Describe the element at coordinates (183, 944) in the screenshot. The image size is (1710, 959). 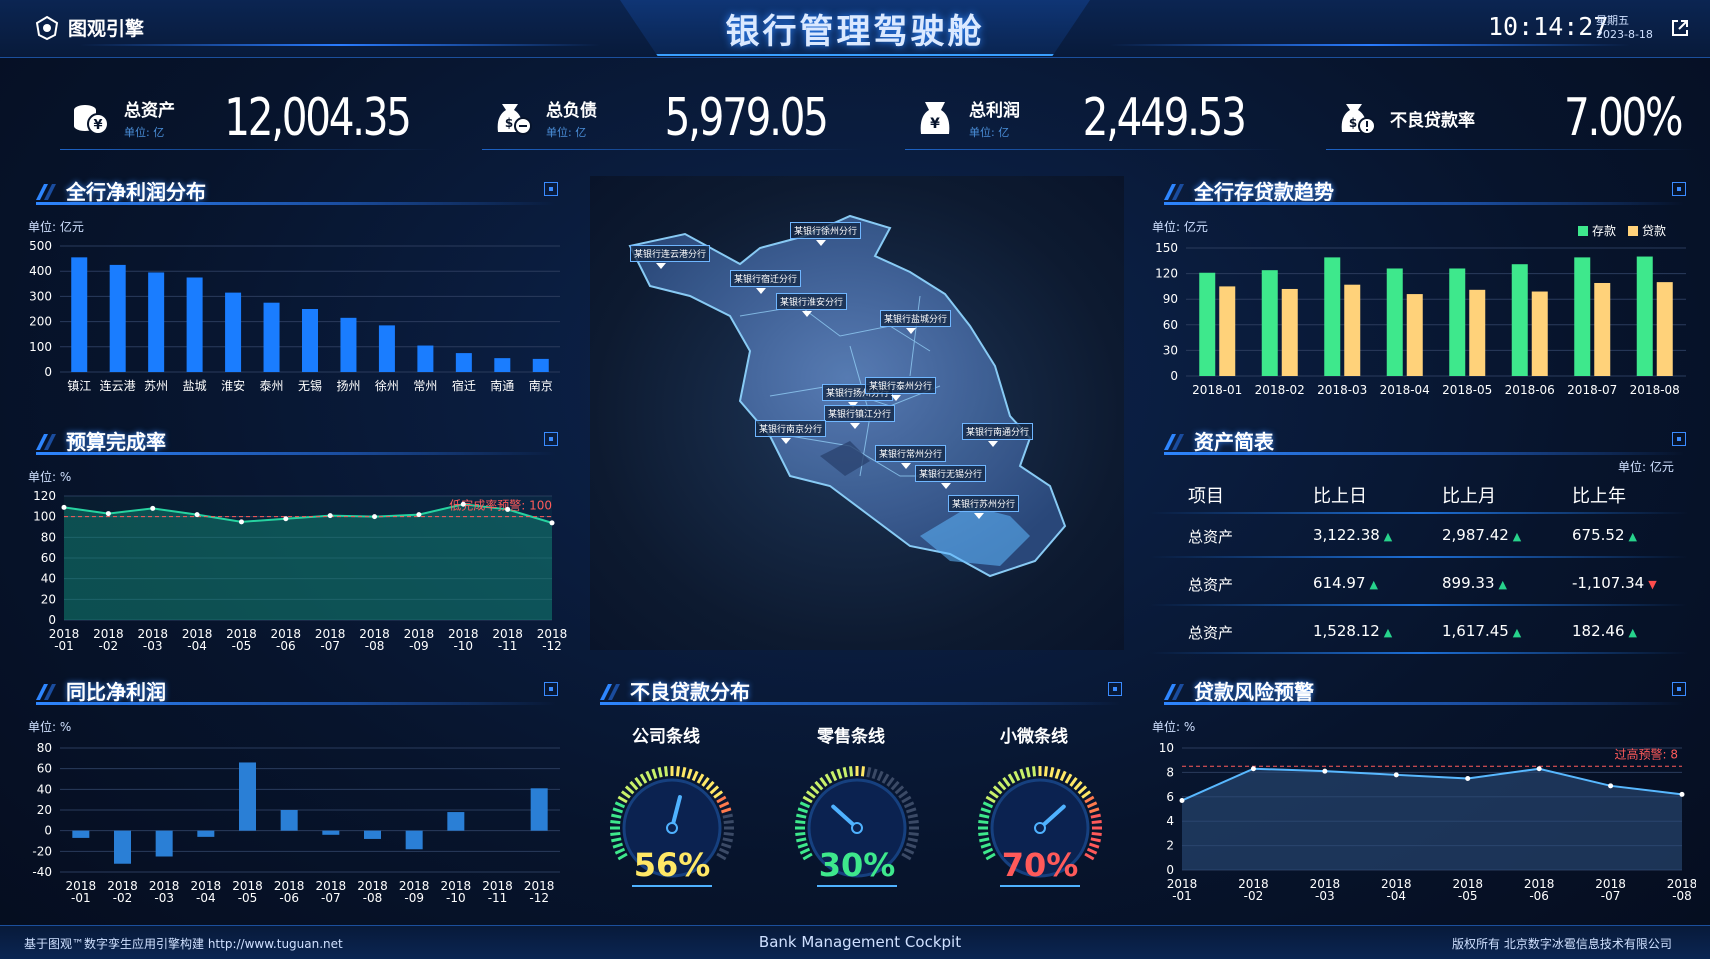
I see `footer-credit: 基于图观™数字孪生应用引擎构建 http://www.tuguan.net` at that location.